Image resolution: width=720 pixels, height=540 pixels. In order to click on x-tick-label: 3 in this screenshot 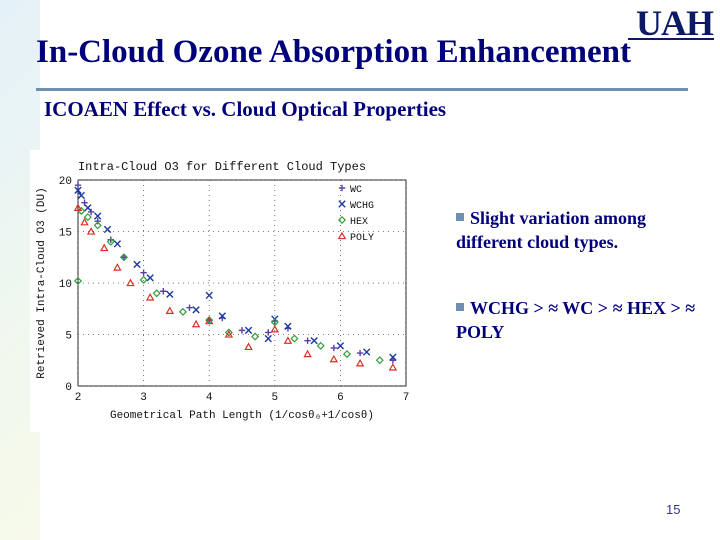, I will do `click(143, 398)`.